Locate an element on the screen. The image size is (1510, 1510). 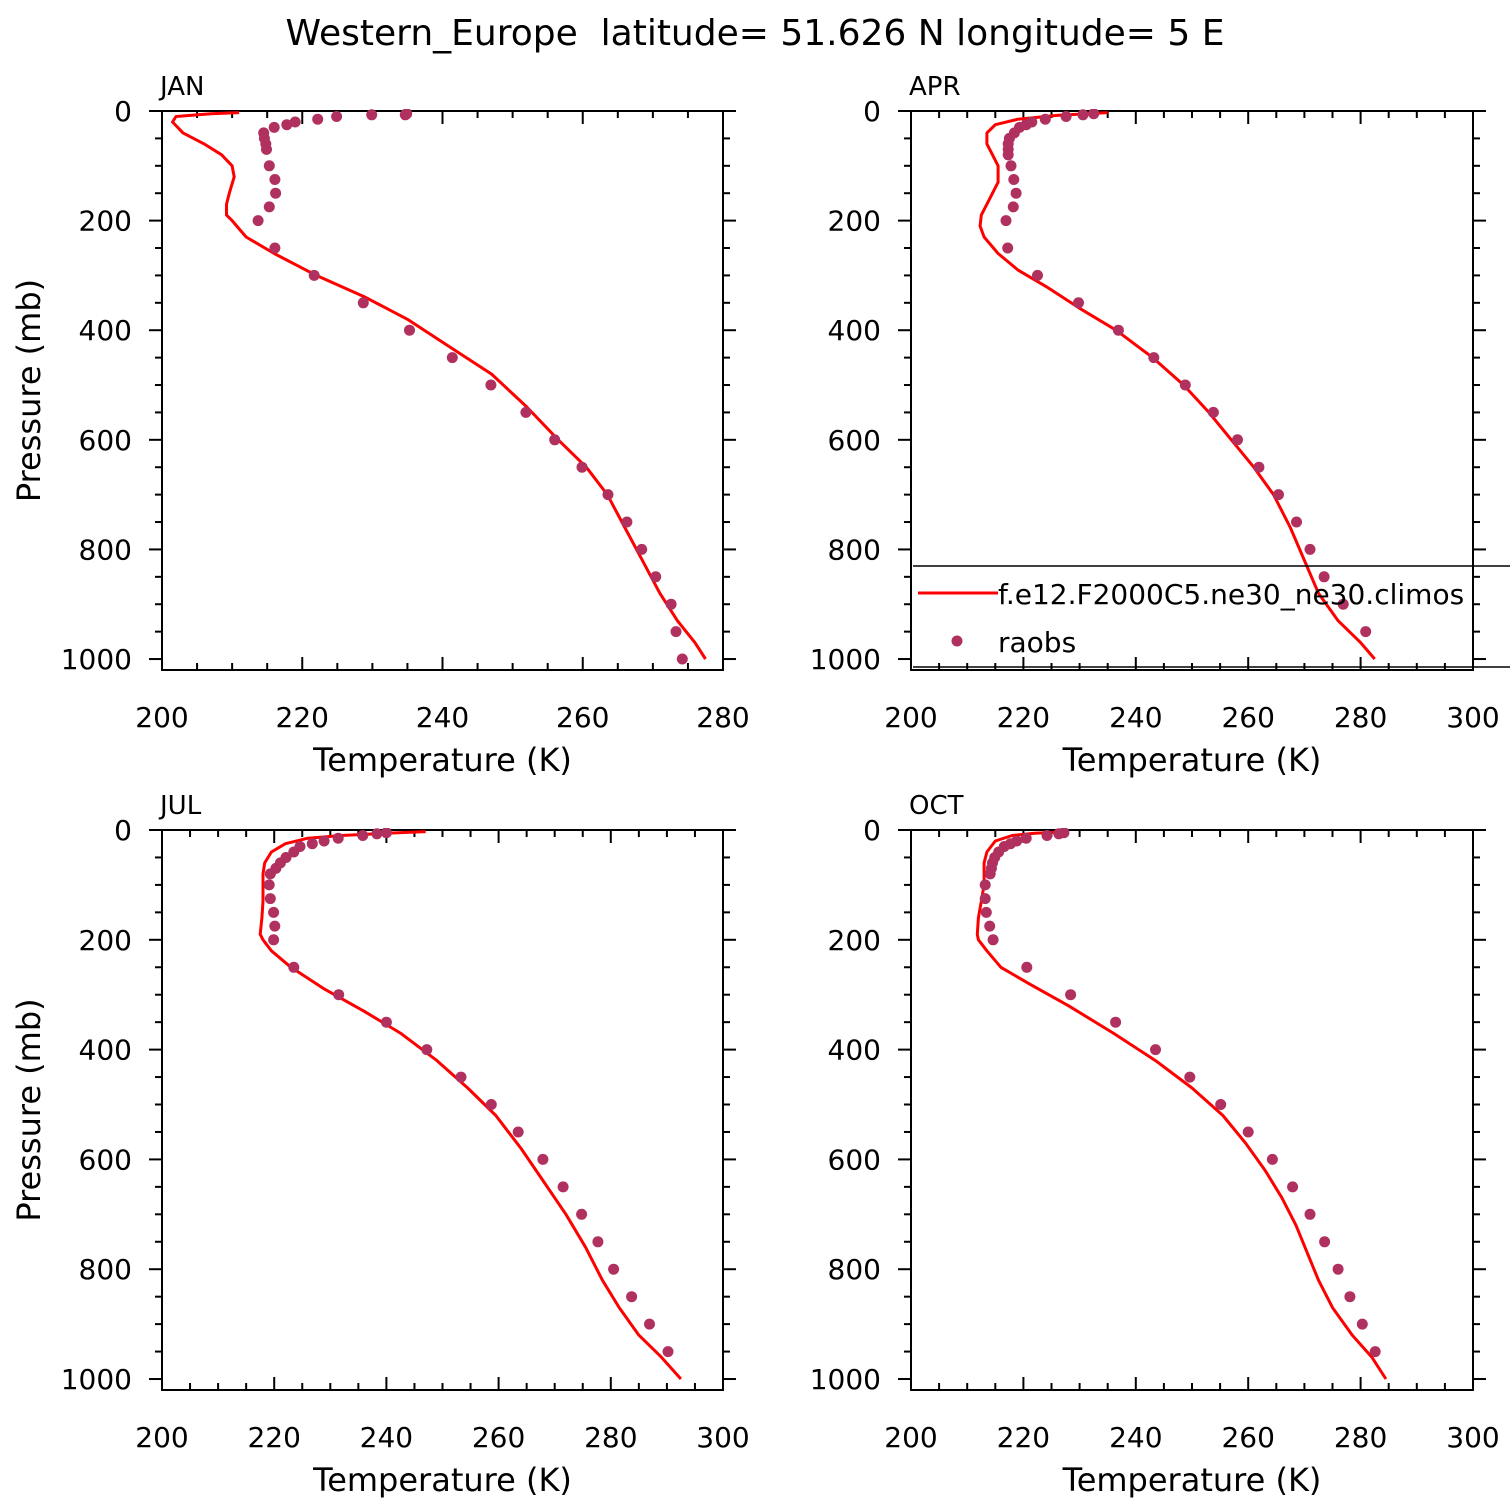
legend: f.e12.F2000C5.ne30_ne30.climos raobs is located at coordinates (1211, 616).